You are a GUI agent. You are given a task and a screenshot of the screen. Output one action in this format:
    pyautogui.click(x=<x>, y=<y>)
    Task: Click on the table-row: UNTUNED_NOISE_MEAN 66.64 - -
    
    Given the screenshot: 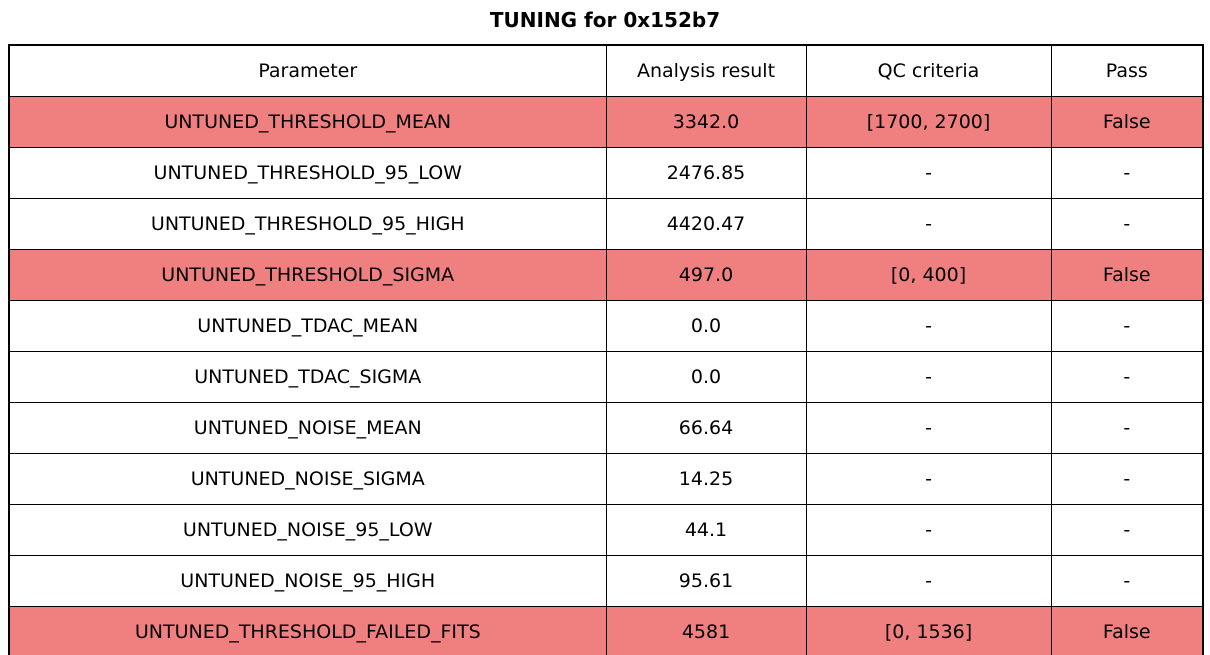 What is the action you would take?
    pyautogui.click(x=606, y=428)
    